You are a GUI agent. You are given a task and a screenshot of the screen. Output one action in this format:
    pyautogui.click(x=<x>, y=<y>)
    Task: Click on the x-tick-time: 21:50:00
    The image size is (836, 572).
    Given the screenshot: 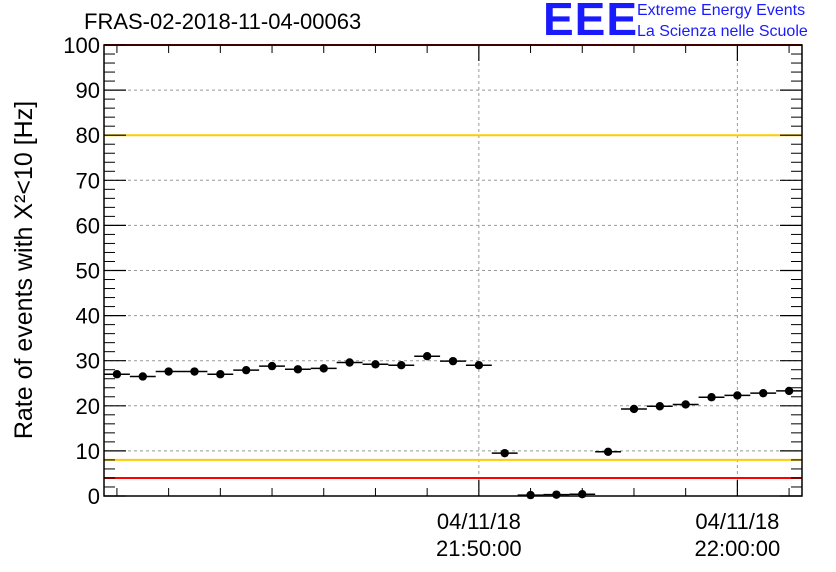 What is the action you would take?
    pyautogui.click(x=479, y=548)
    